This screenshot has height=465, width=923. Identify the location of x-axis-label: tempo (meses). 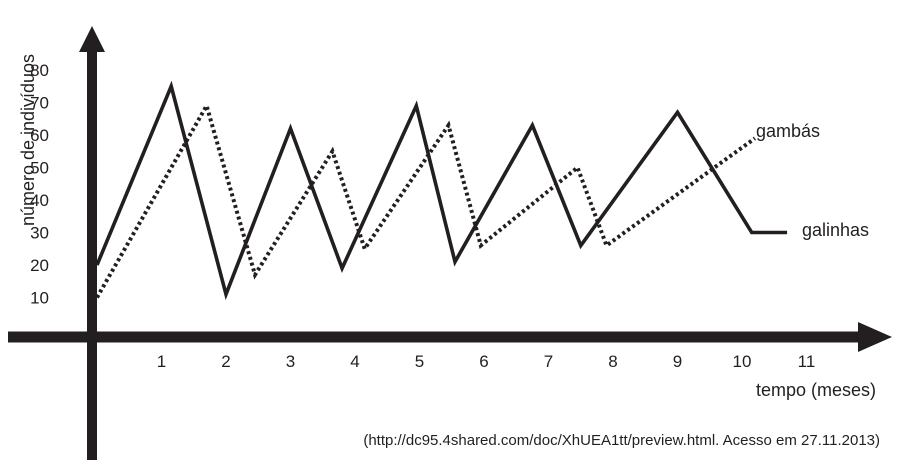
(816, 390).